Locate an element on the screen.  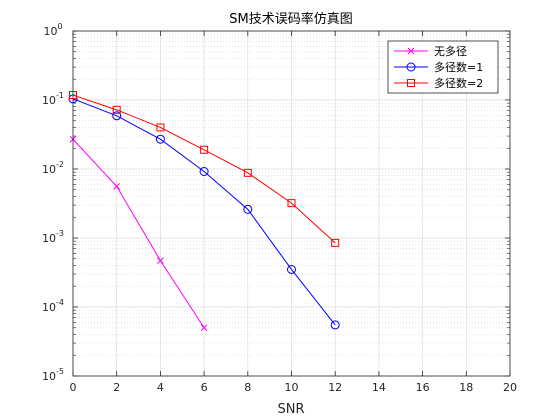
legend-item: 多径数=2 is located at coordinates (438, 83).